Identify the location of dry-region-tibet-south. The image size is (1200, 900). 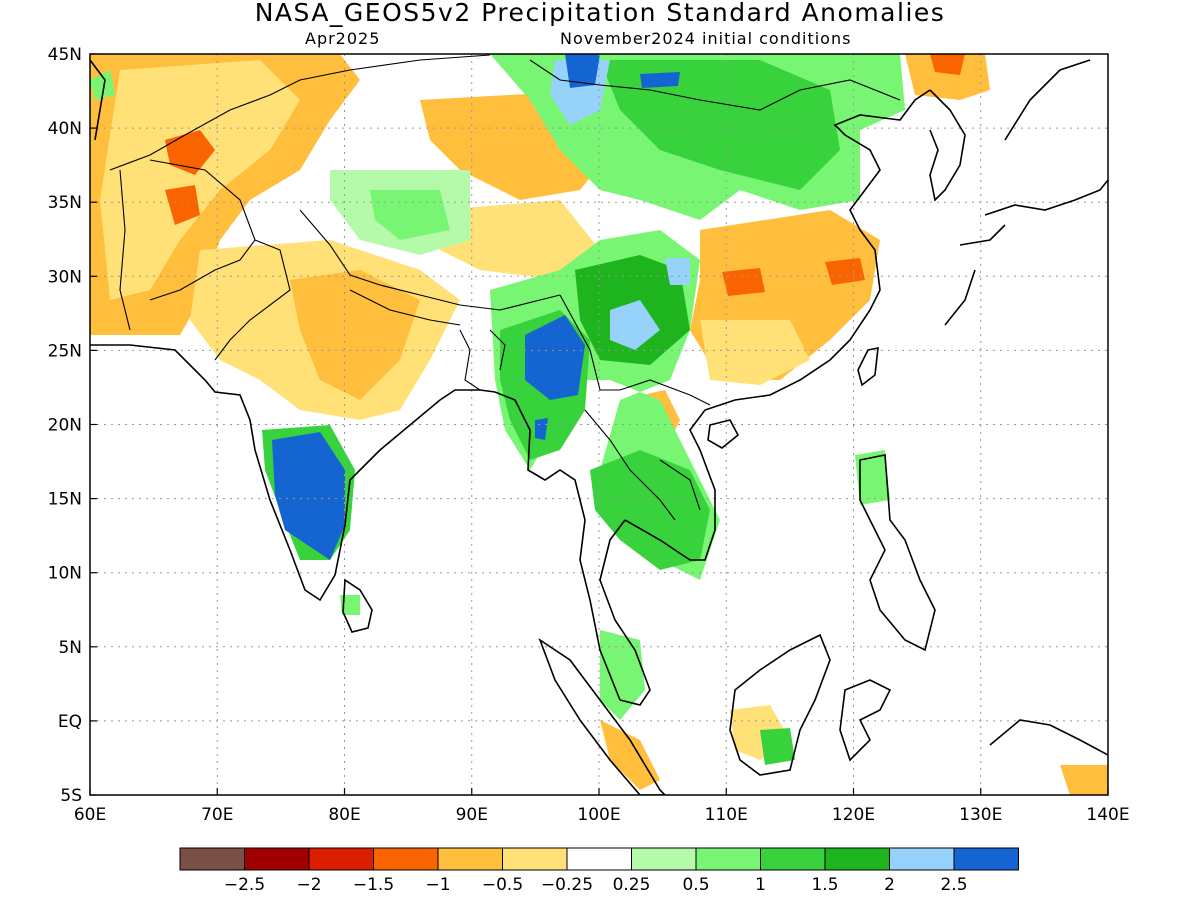
(520, 240).